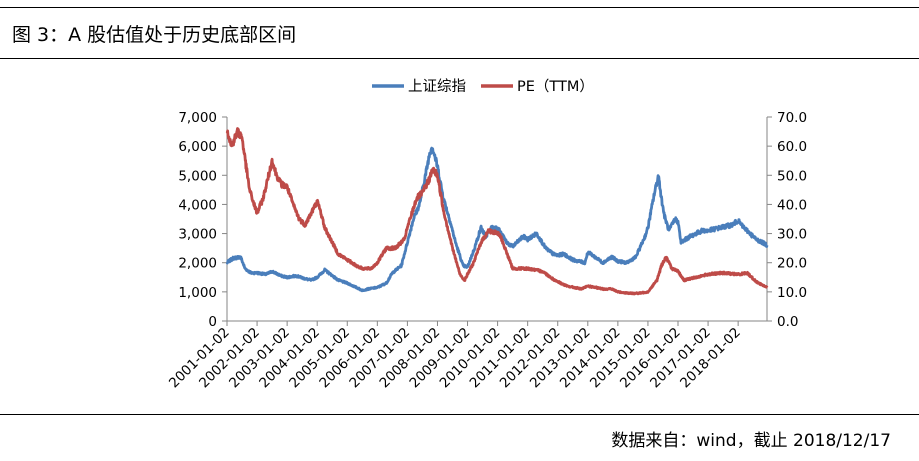  I want to click on y-right-tick-label: 40.0, so click(792, 205).